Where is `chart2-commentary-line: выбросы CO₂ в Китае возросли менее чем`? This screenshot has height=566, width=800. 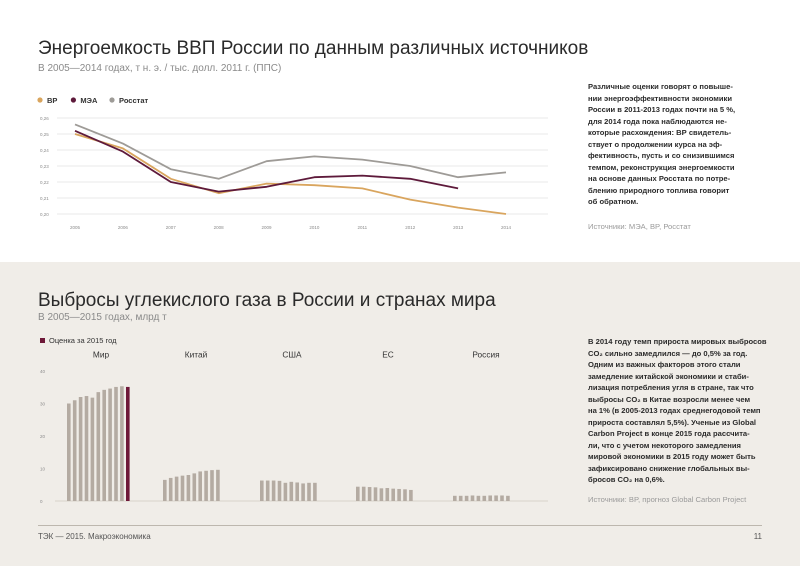
chart2-commentary-line: выбросы CO₂ в Китае возросли менее чем is located at coordinates (669, 399).